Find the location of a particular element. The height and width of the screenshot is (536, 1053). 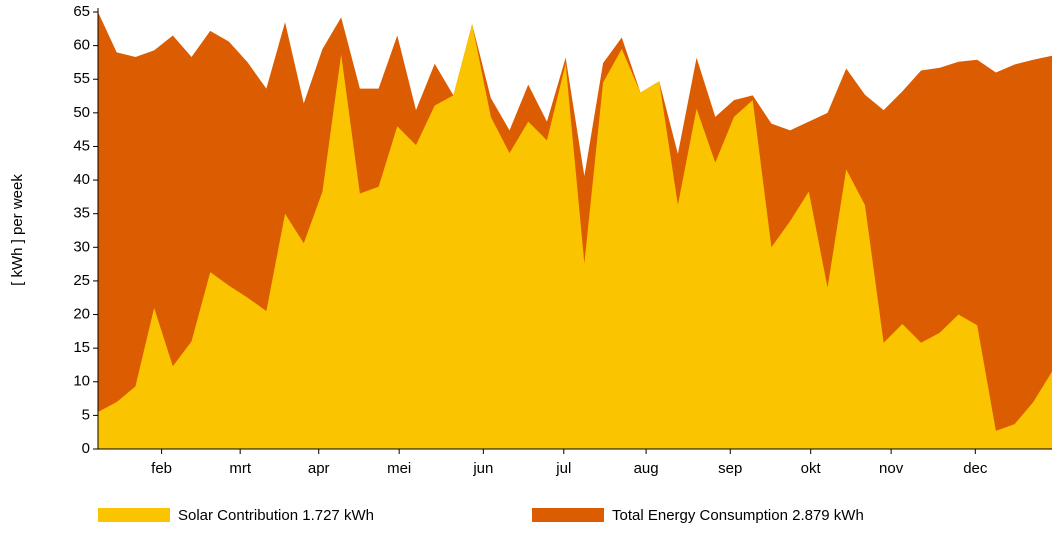

x-tick-label: mei is located at coordinates (399, 468).